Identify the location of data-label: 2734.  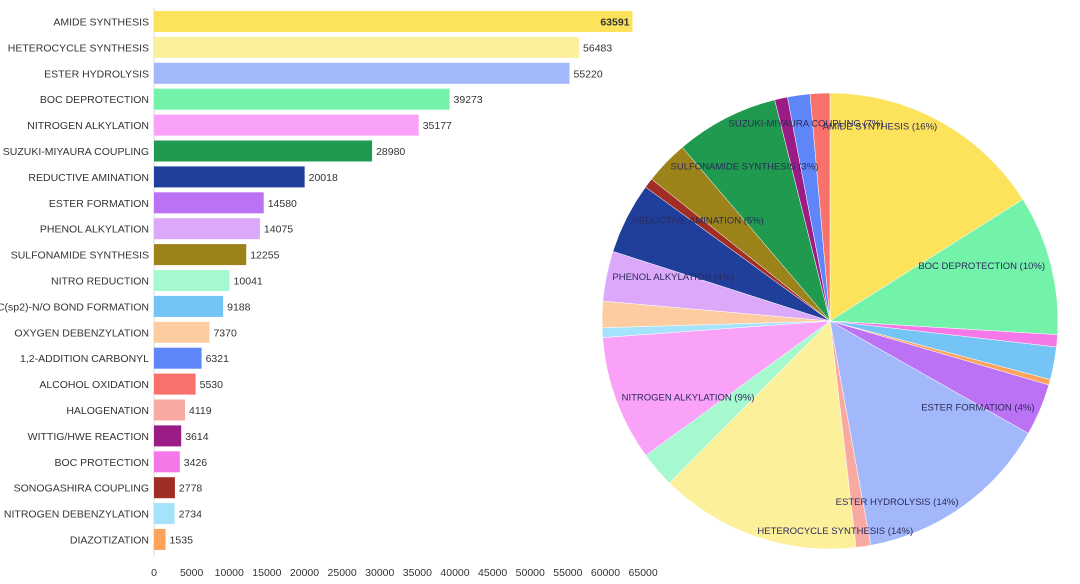
(191, 515).